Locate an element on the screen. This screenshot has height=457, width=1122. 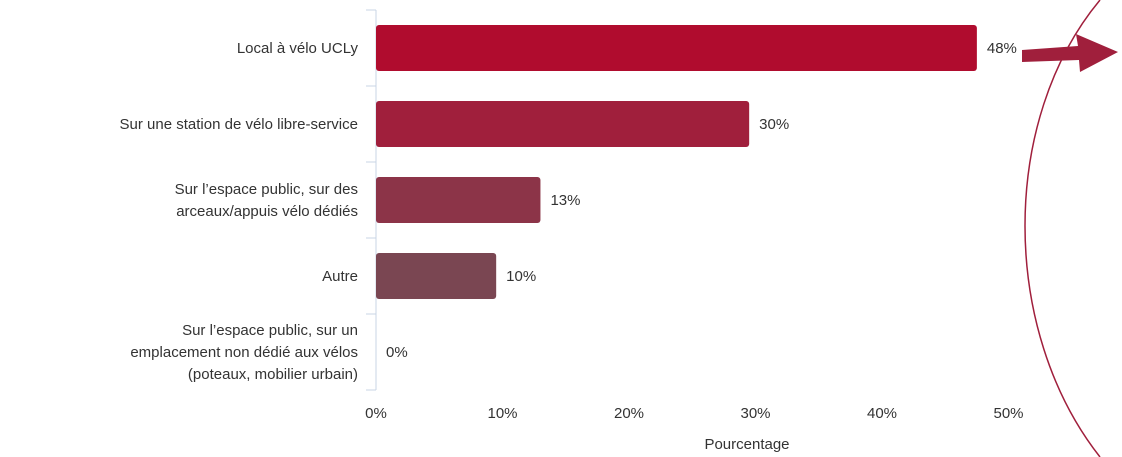
category-label: (poteaux, mobilier urbain) is located at coordinates (273, 374).